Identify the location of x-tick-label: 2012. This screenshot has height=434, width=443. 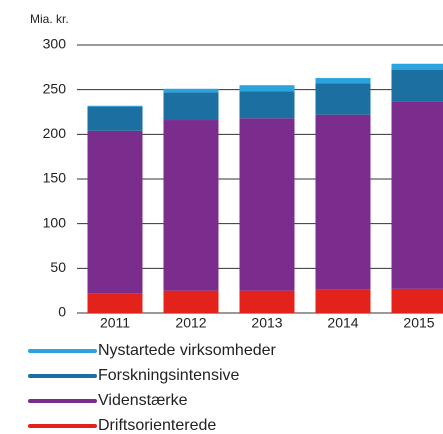
(190, 323).